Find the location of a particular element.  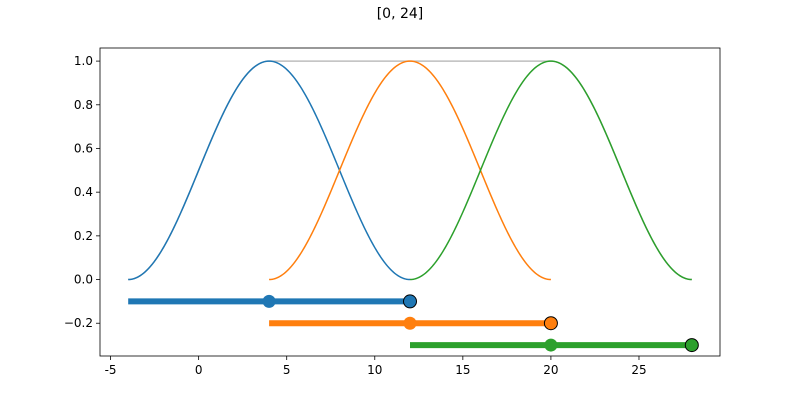

y-tick-label: 0.8 is located at coordinates (83, 105).